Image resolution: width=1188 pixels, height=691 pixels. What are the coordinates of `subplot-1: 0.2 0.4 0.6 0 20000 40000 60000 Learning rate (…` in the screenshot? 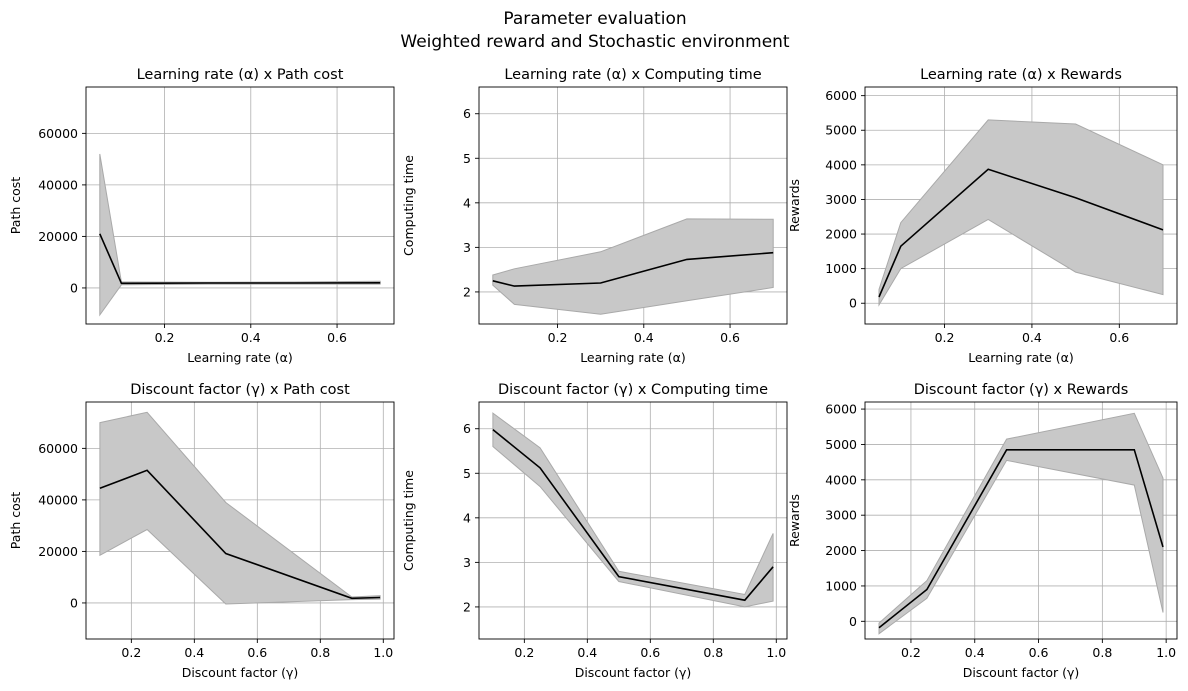 It's located at (201, 216).